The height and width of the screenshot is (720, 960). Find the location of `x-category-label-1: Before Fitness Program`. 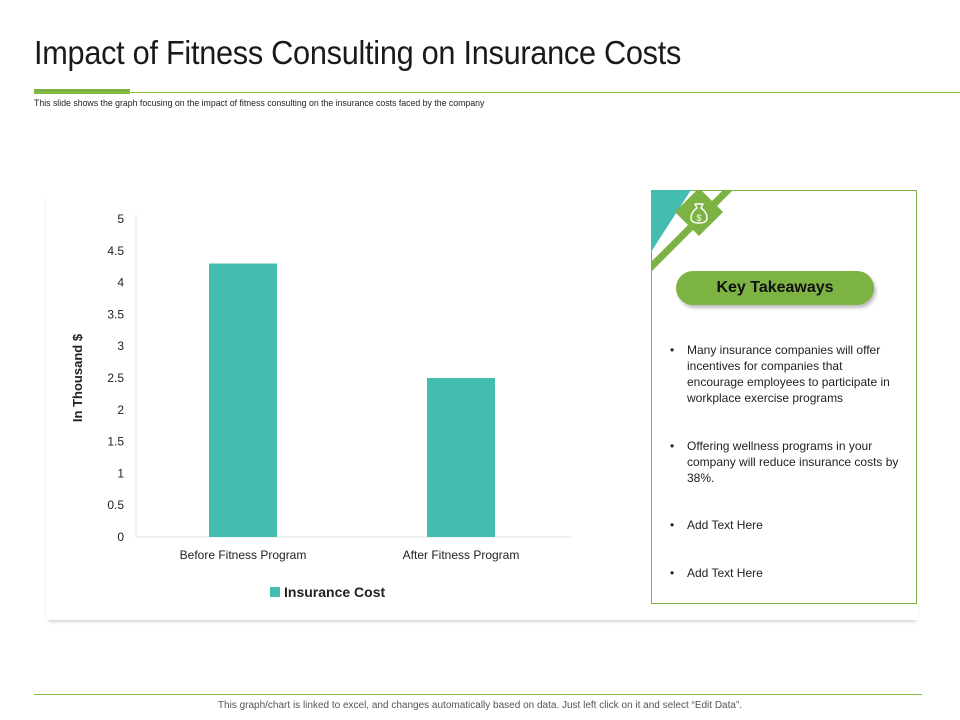

x-category-label-1: Before Fitness Program is located at coordinates (243, 555).